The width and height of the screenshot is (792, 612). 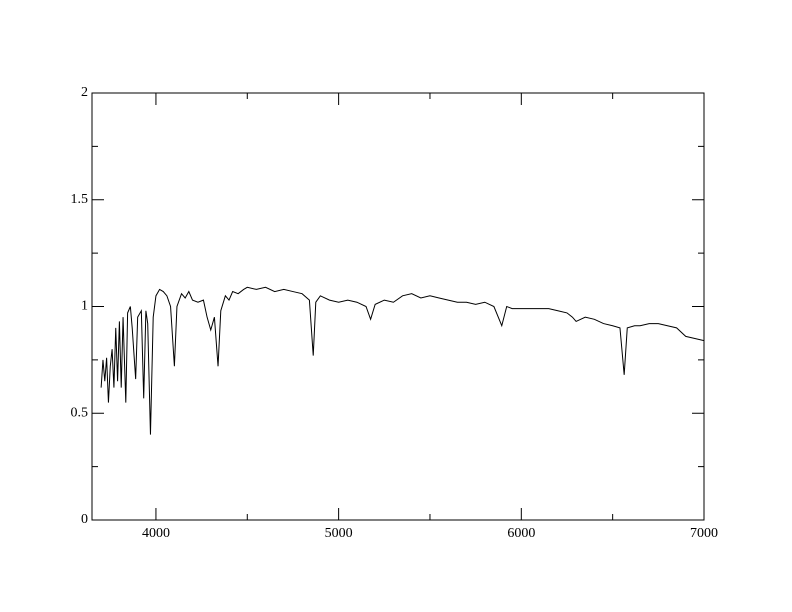 I want to click on x-tick-label: 4000, so click(x=156, y=533).